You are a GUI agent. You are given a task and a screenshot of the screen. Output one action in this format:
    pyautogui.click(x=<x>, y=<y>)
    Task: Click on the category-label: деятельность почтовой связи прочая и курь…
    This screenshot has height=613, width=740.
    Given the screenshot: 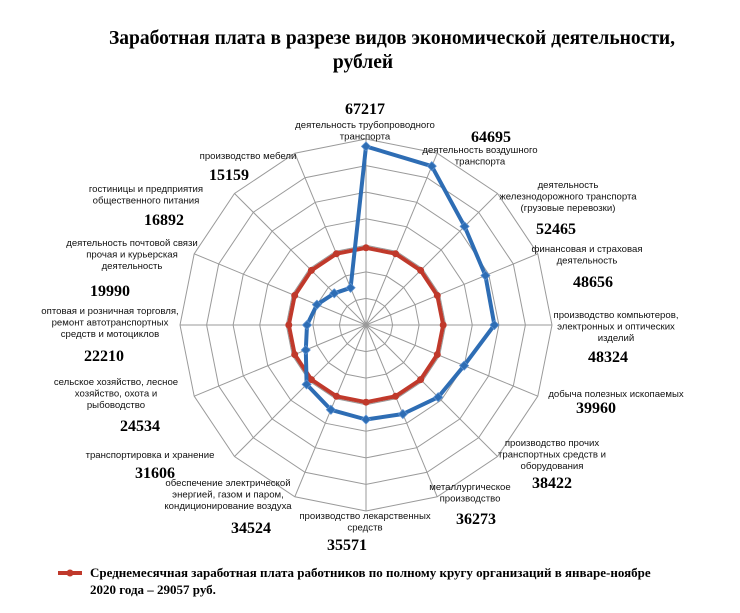 What is the action you would take?
    pyautogui.click(x=132, y=255)
    